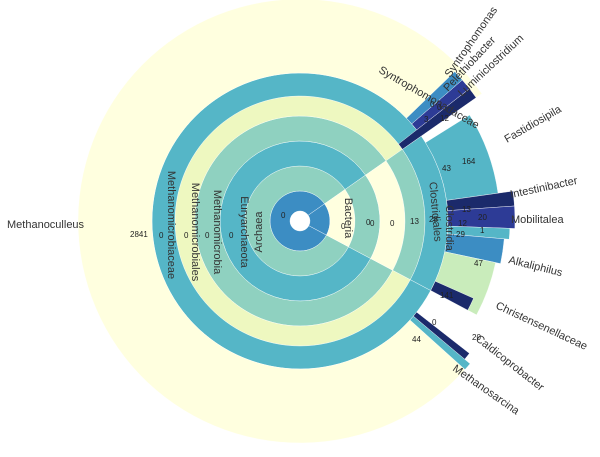 The width and height of the screenshot is (600, 457). What do you see at coordinates (217, 232) in the screenshot?
I see `label-methanomicrobia: Methanomicrobia` at bounding box center [217, 232].